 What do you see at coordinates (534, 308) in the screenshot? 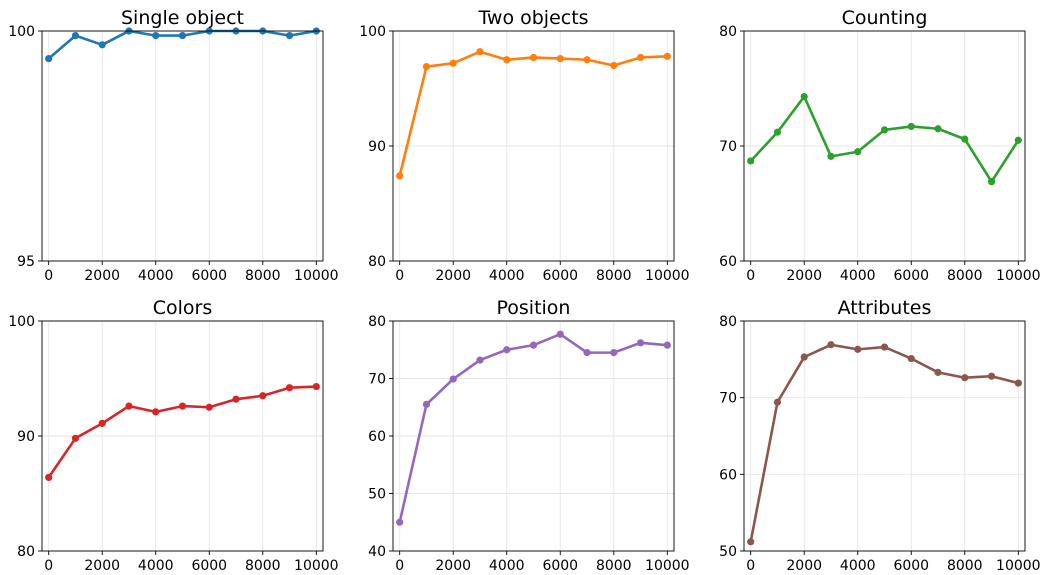
I see `chart-title: Position` at bounding box center [534, 308].